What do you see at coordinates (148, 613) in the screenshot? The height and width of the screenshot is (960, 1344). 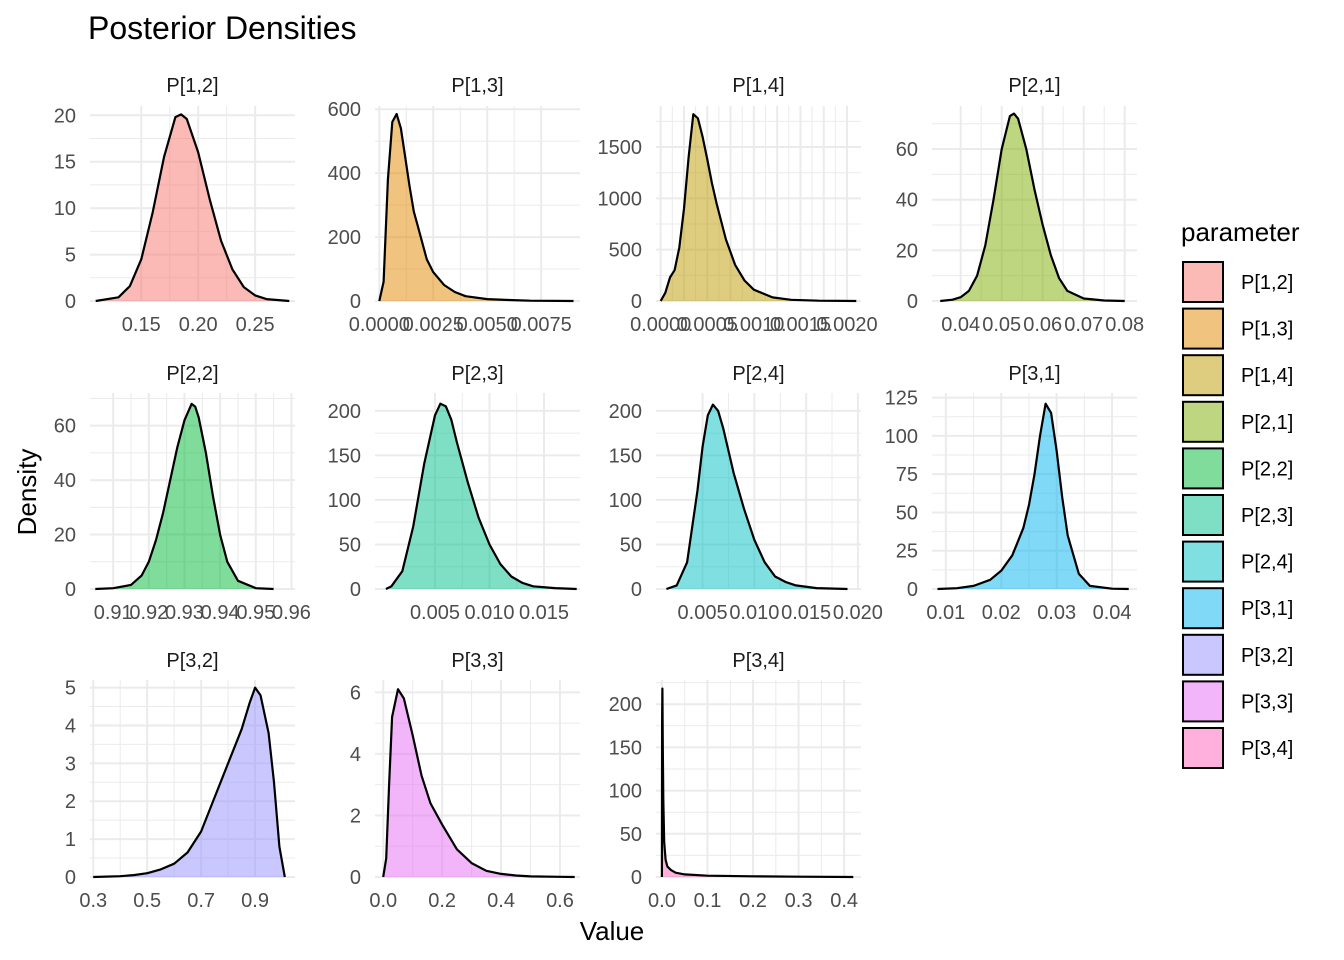 I see `x-tick-label: 0.92` at bounding box center [148, 613].